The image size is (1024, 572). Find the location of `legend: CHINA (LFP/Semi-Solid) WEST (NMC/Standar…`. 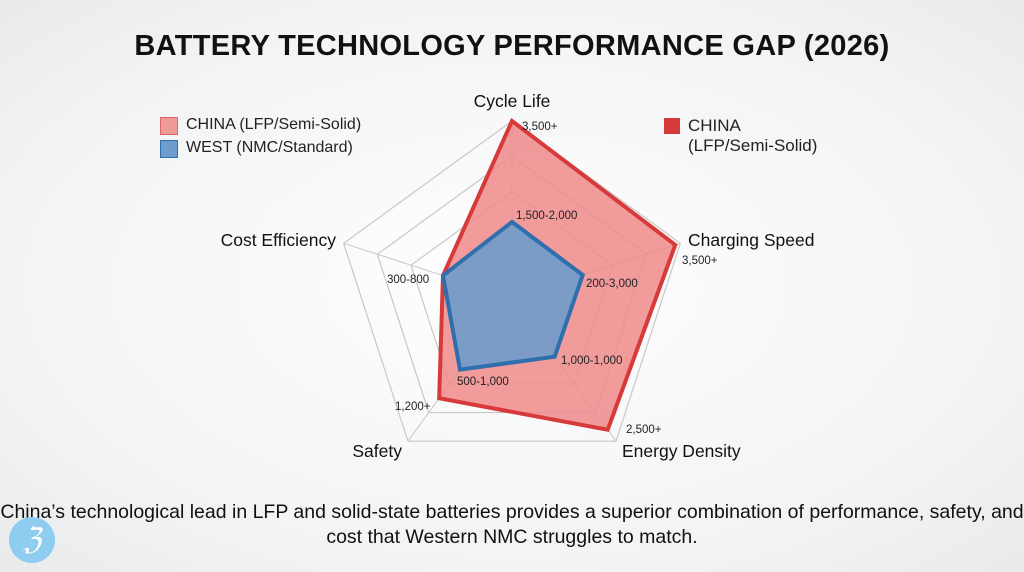

legend: CHINA (LFP/Semi-Solid) WEST (NMC/Standar… is located at coordinates (260, 139).